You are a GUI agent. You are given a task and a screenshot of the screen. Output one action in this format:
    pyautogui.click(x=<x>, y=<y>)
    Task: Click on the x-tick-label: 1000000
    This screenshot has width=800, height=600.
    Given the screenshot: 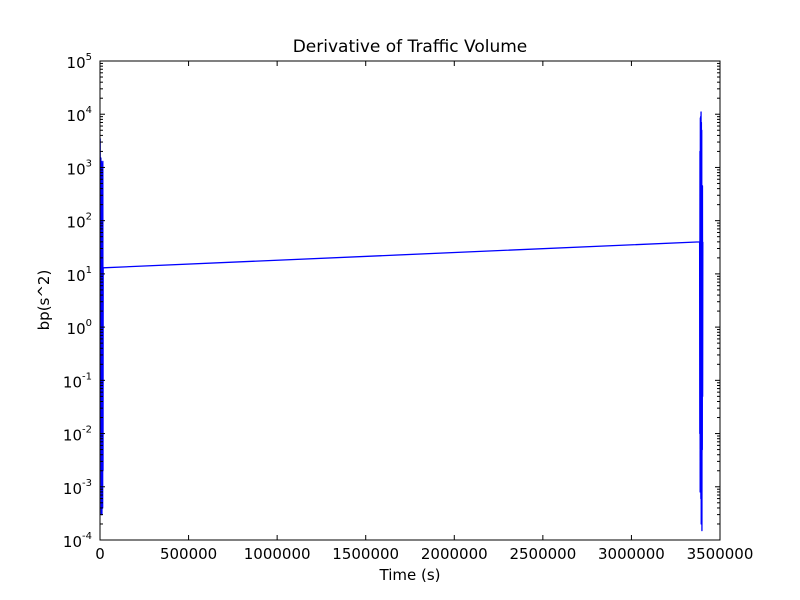 What is the action you would take?
    pyautogui.click(x=277, y=554)
    